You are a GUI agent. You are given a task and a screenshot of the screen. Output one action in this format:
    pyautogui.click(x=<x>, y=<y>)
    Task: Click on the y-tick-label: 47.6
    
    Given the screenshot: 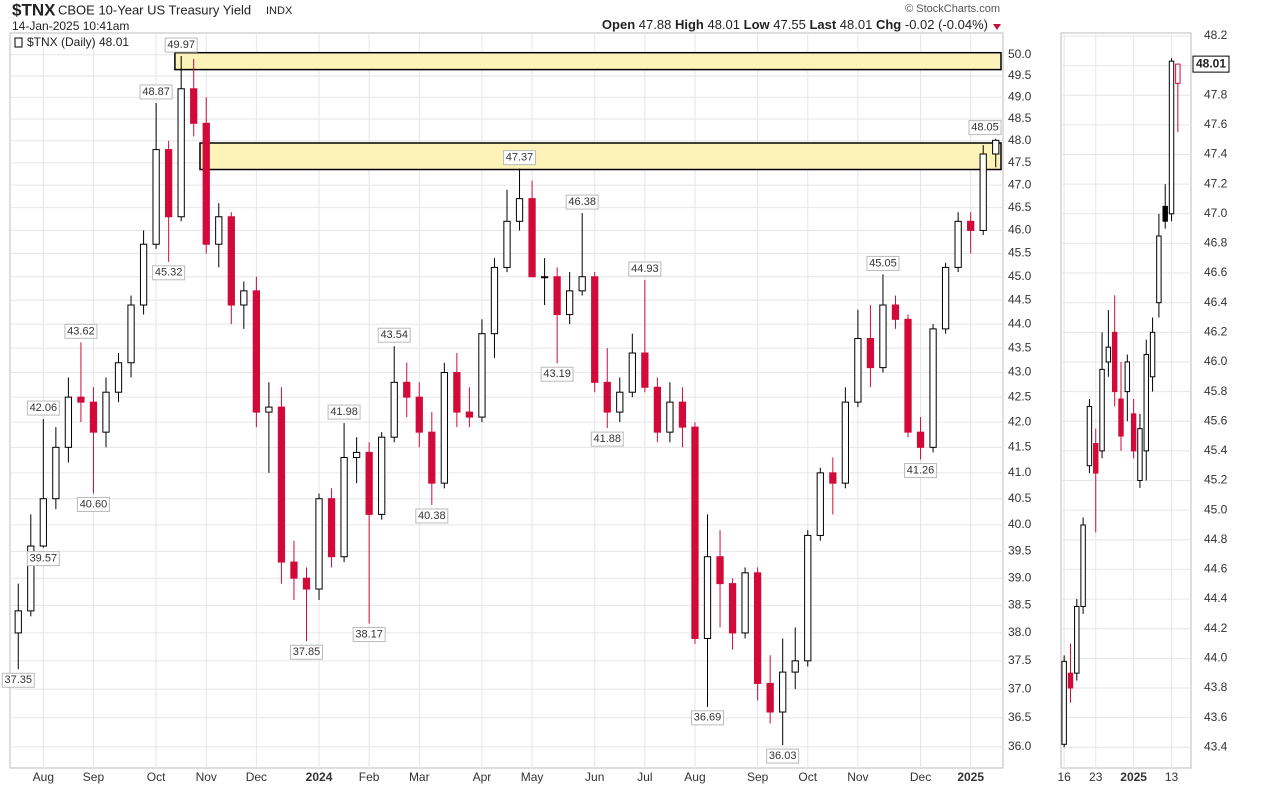 What is the action you would take?
    pyautogui.click(x=1216, y=124)
    